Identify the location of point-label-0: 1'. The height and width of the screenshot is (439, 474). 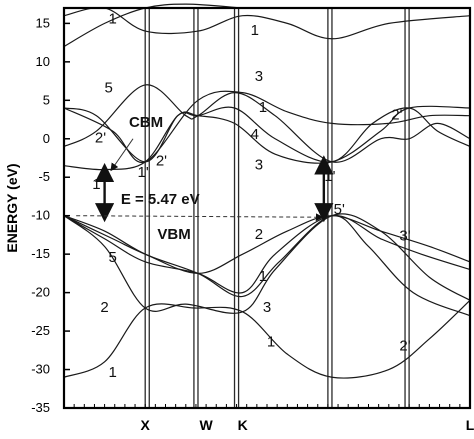
(143, 172).